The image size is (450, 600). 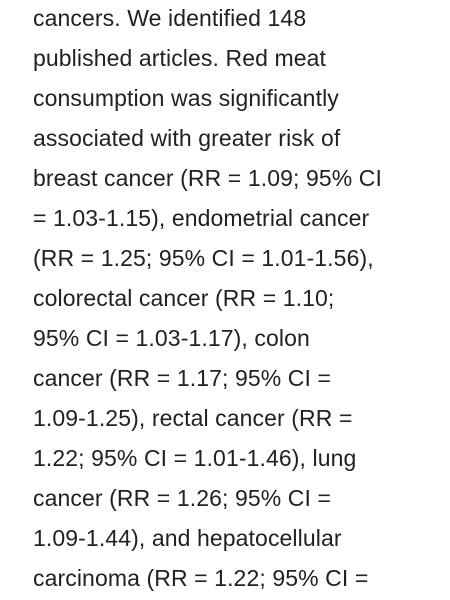 I want to click on text-line: cancer (RR = 1.26; 95% CI =, so click(x=182, y=498).